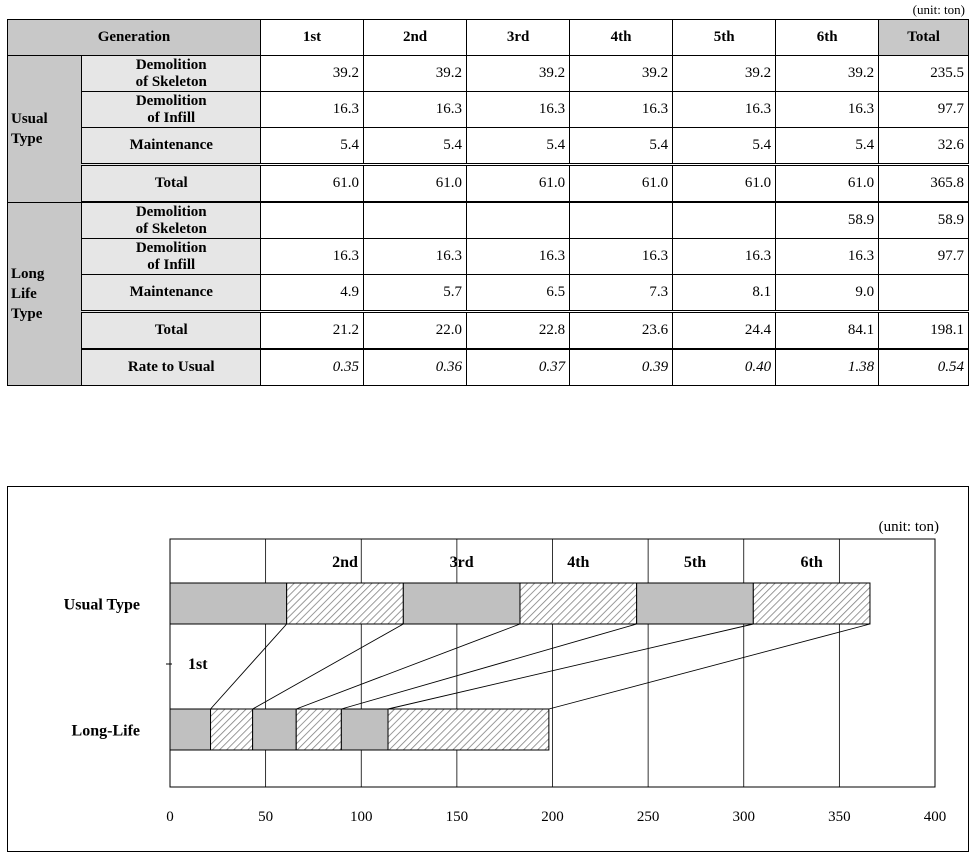 The height and width of the screenshot is (856, 973). I want to click on table-cell: 0.35, so click(312, 367).